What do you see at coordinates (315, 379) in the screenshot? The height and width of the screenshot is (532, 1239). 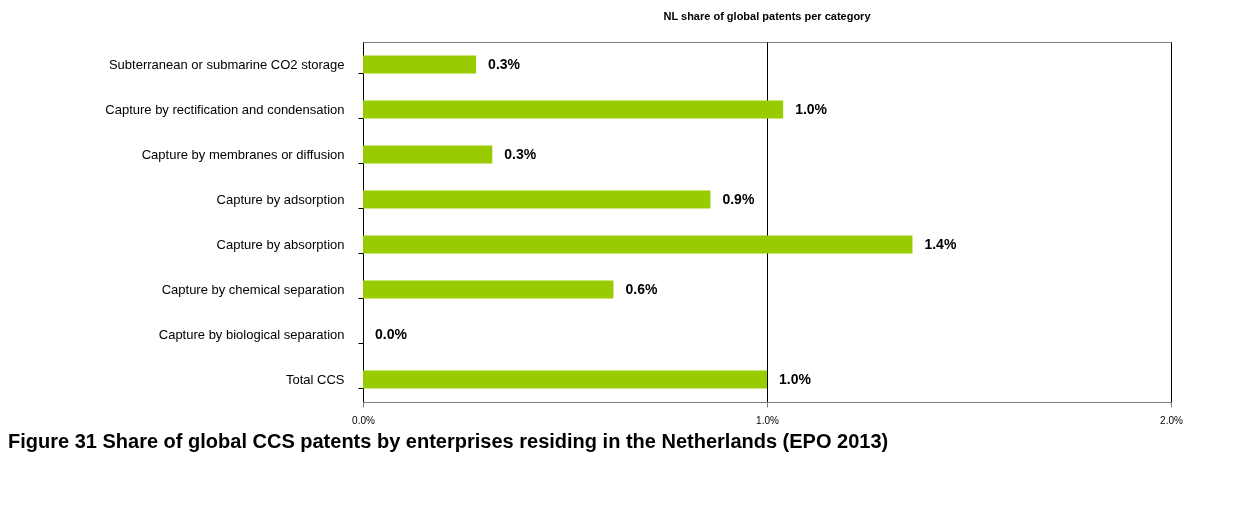 I see `y-tick-label: Total CCS` at bounding box center [315, 379].